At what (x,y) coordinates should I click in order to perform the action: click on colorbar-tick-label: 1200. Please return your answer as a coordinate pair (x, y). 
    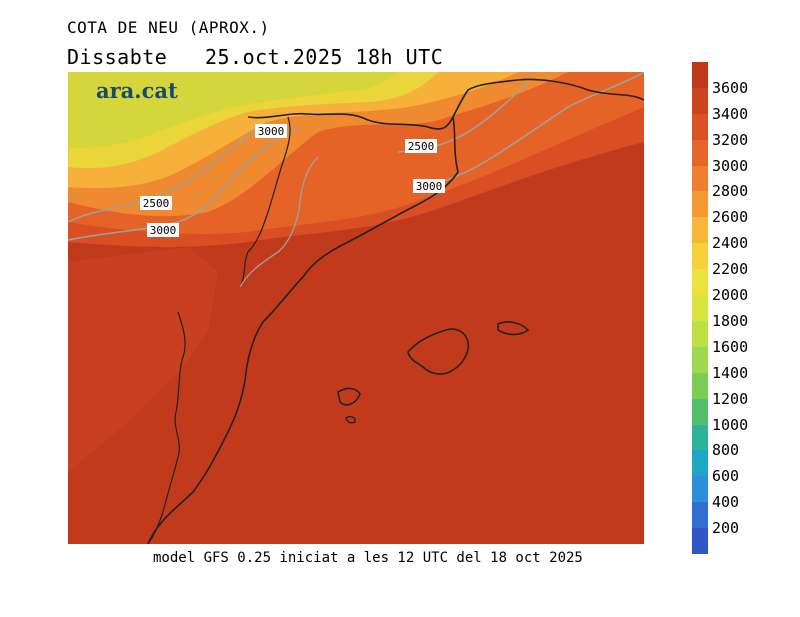
    Looking at the image, I should click on (730, 398).